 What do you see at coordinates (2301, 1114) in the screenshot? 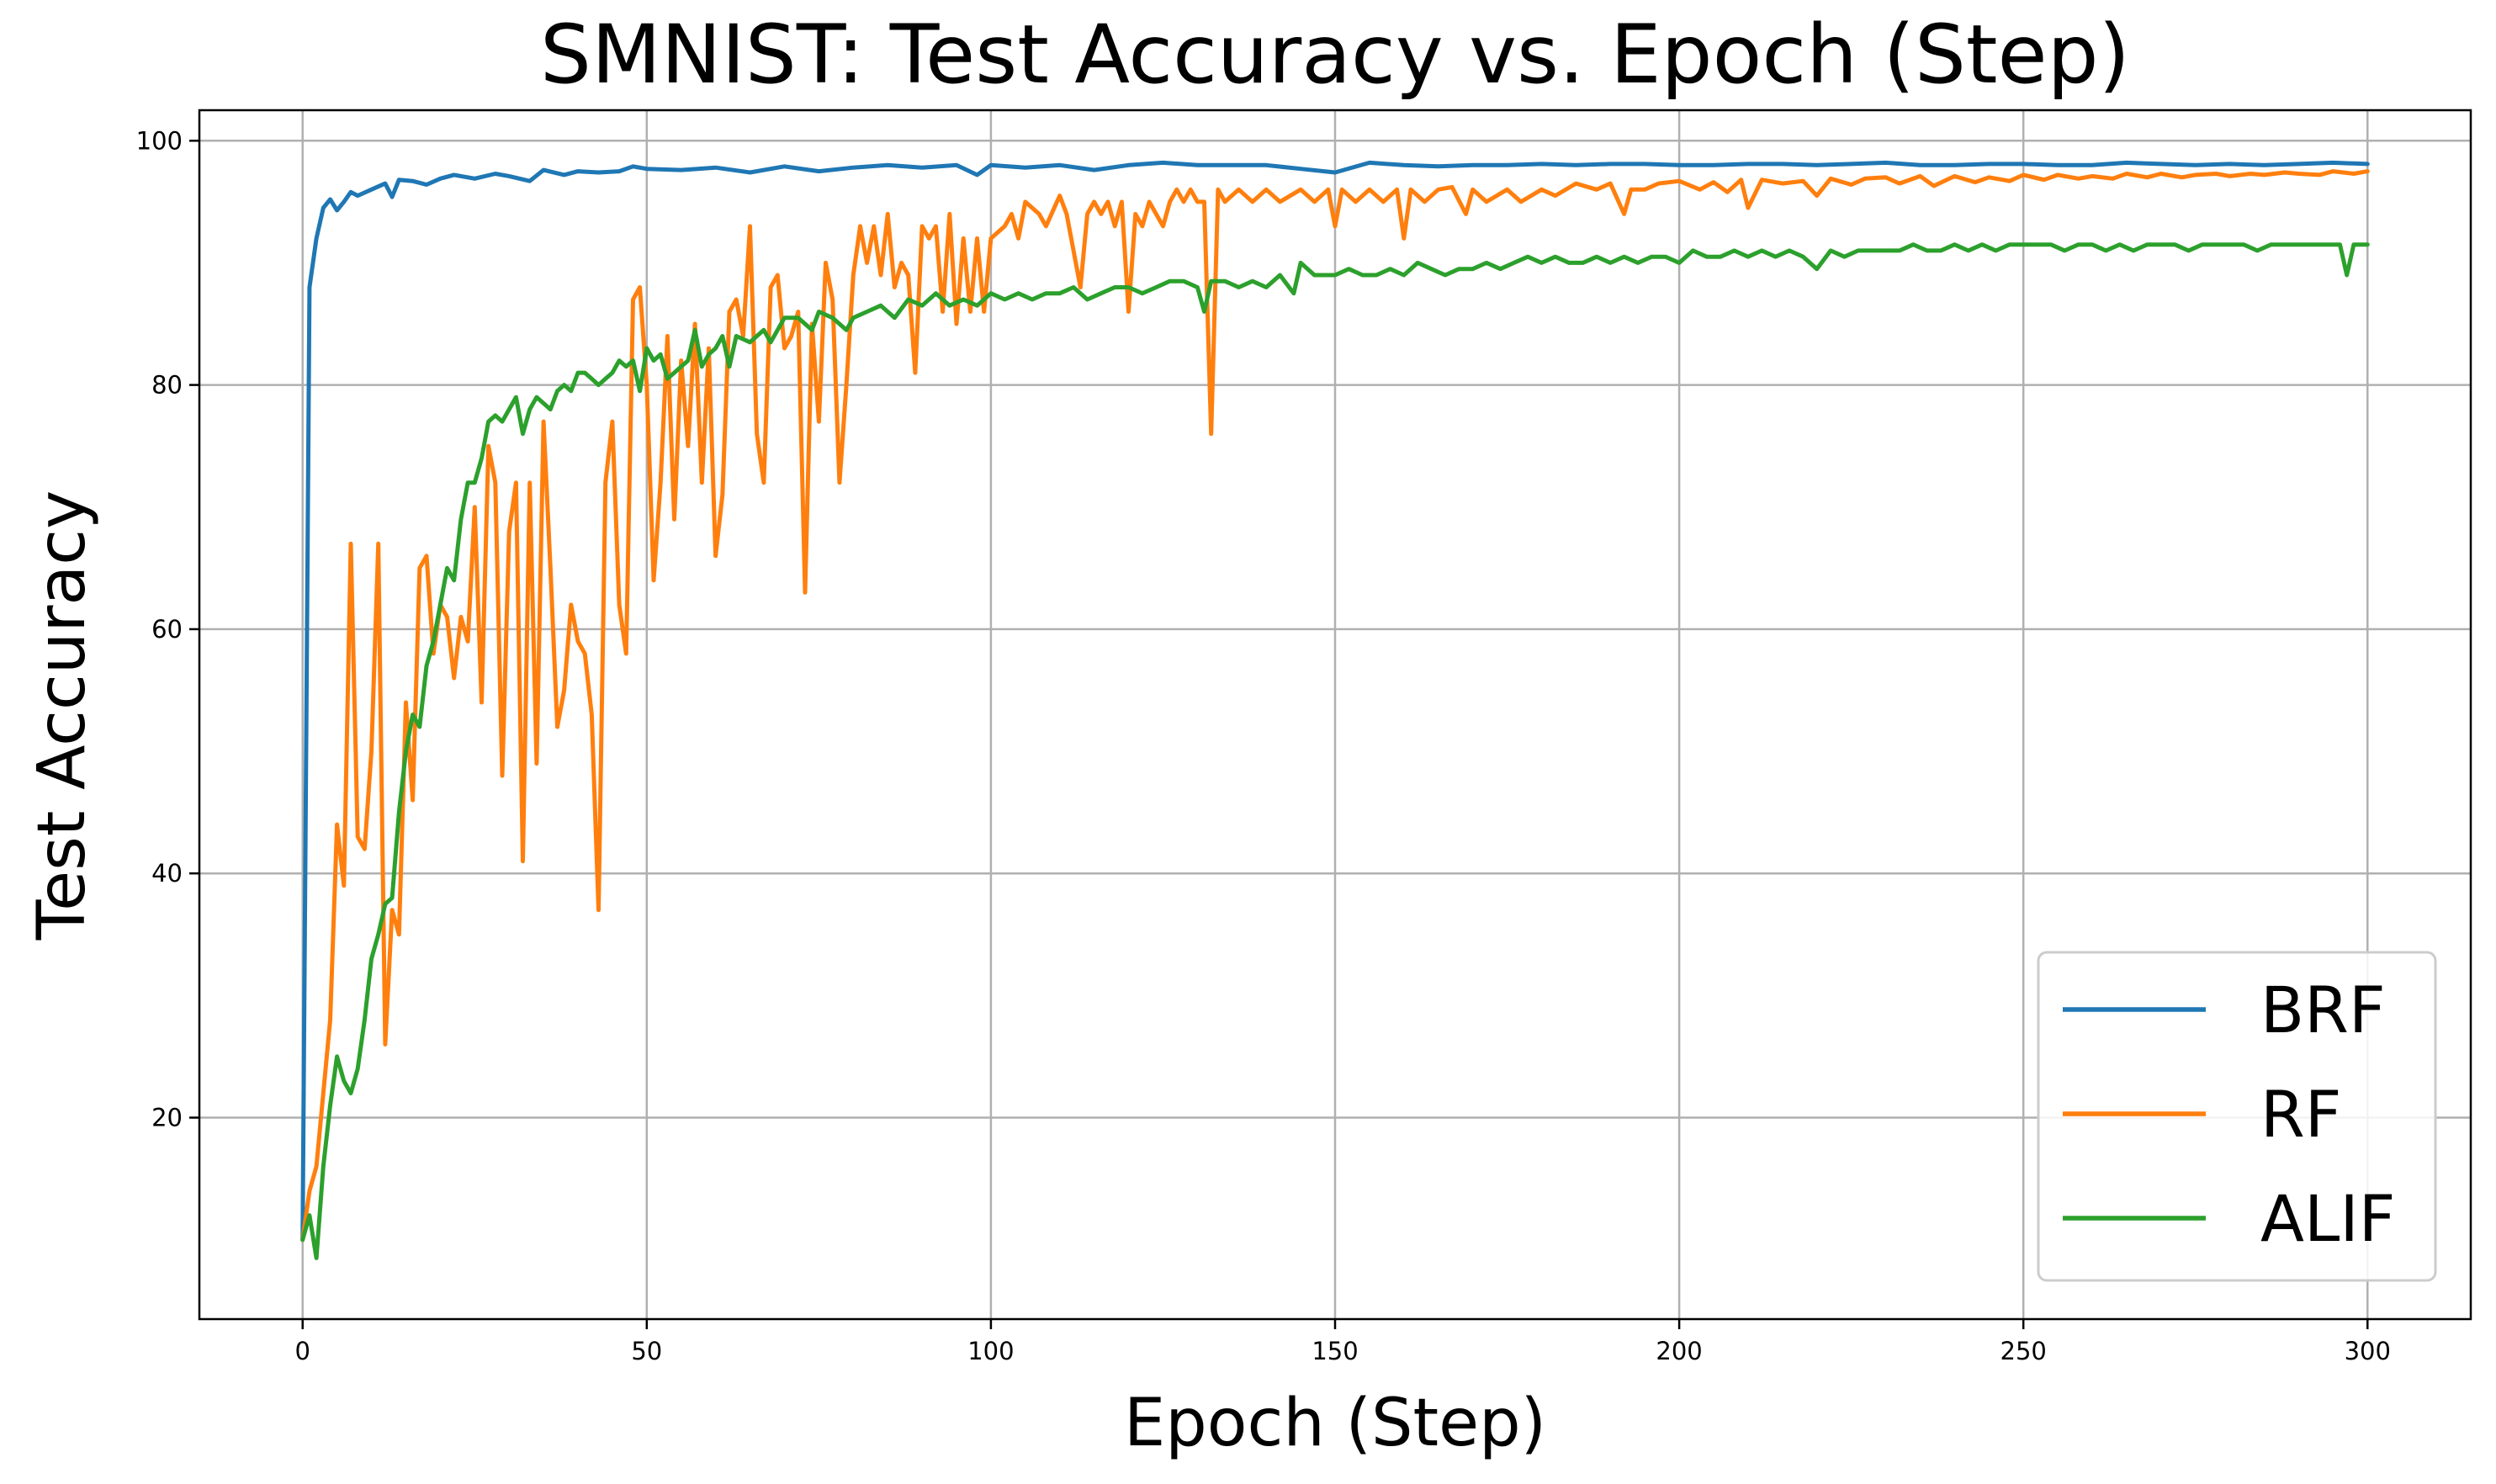
I see `legend-label-rf: RF` at bounding box center [2301, 1114].